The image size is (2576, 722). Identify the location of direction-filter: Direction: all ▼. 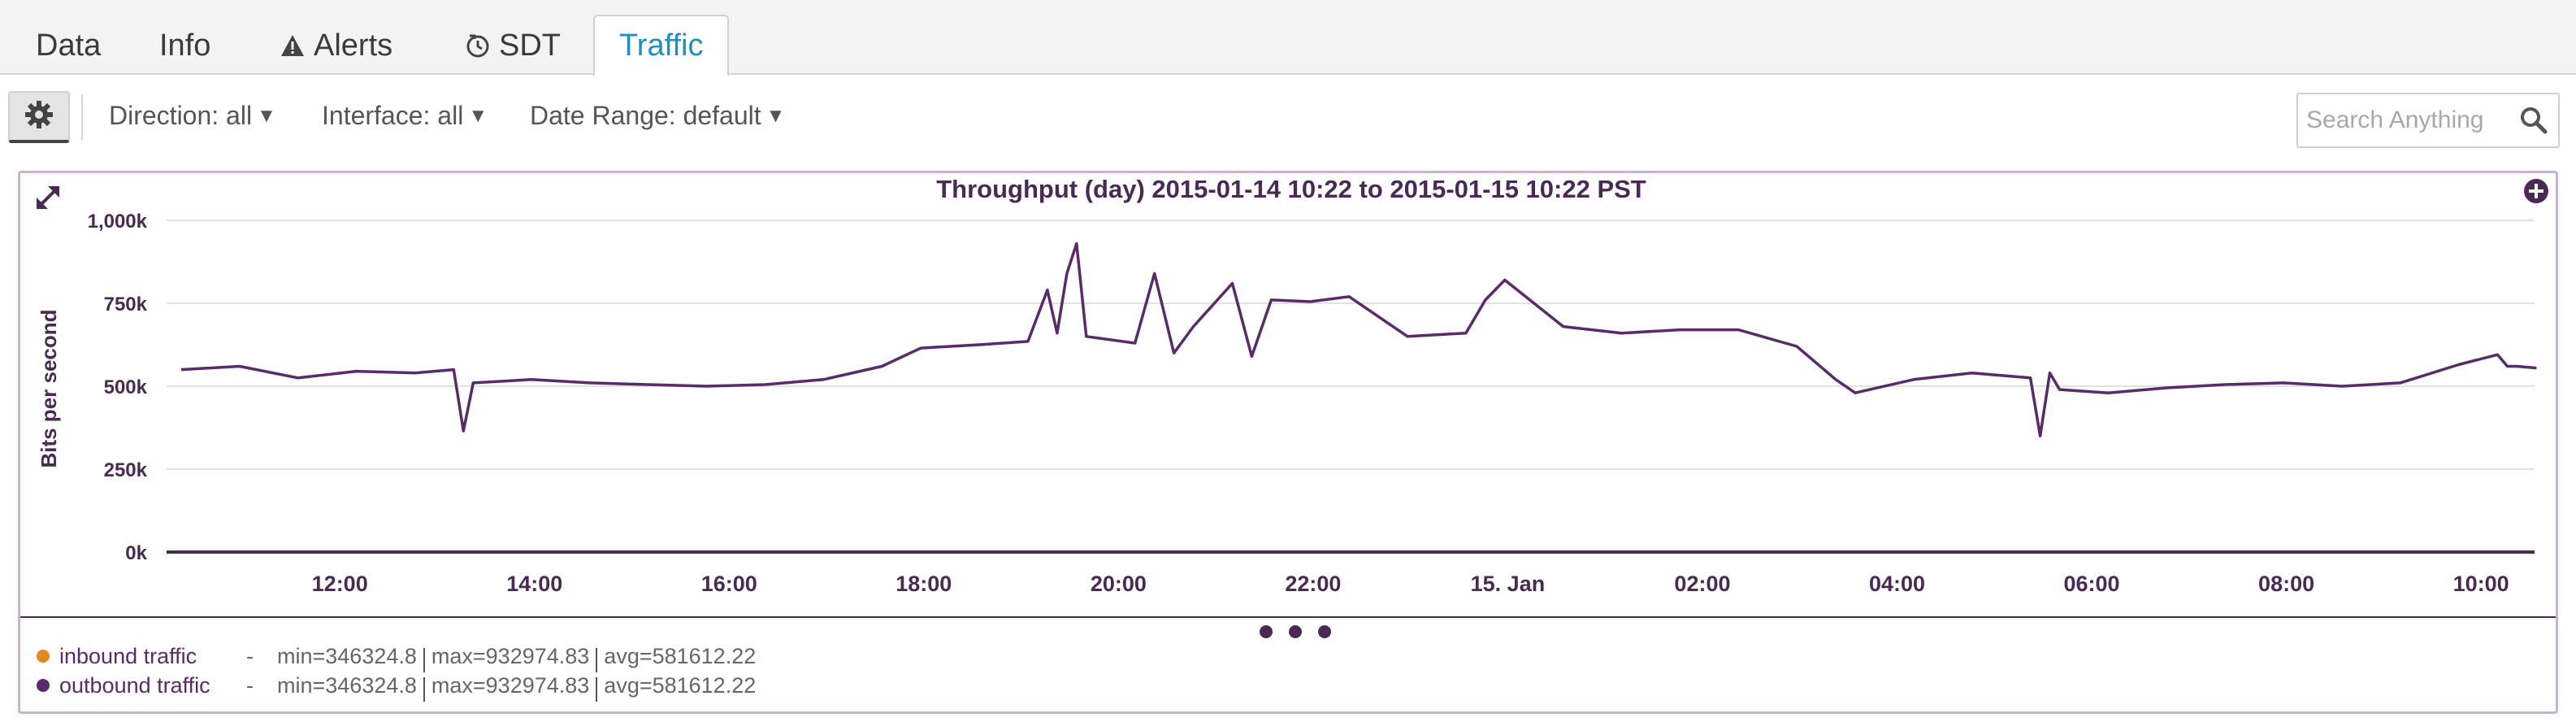
(192, 116).